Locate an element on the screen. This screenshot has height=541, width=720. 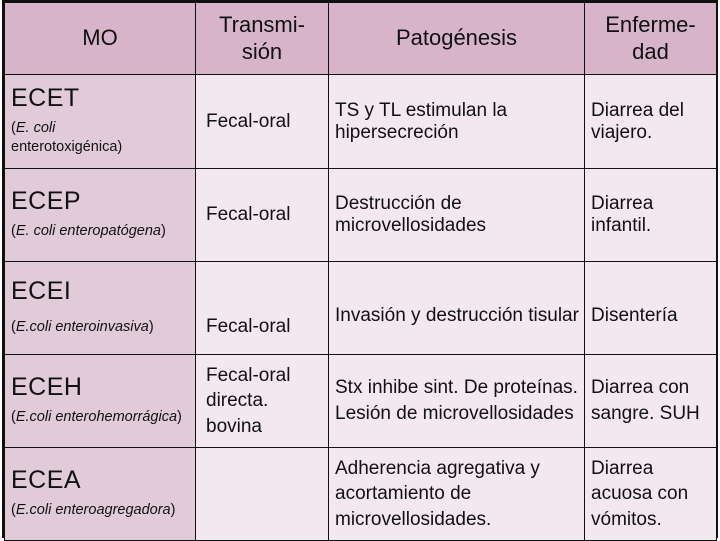
mo-cell: ECEI (E.coli enteroinvasiva) is located at coordinates (100, 308).